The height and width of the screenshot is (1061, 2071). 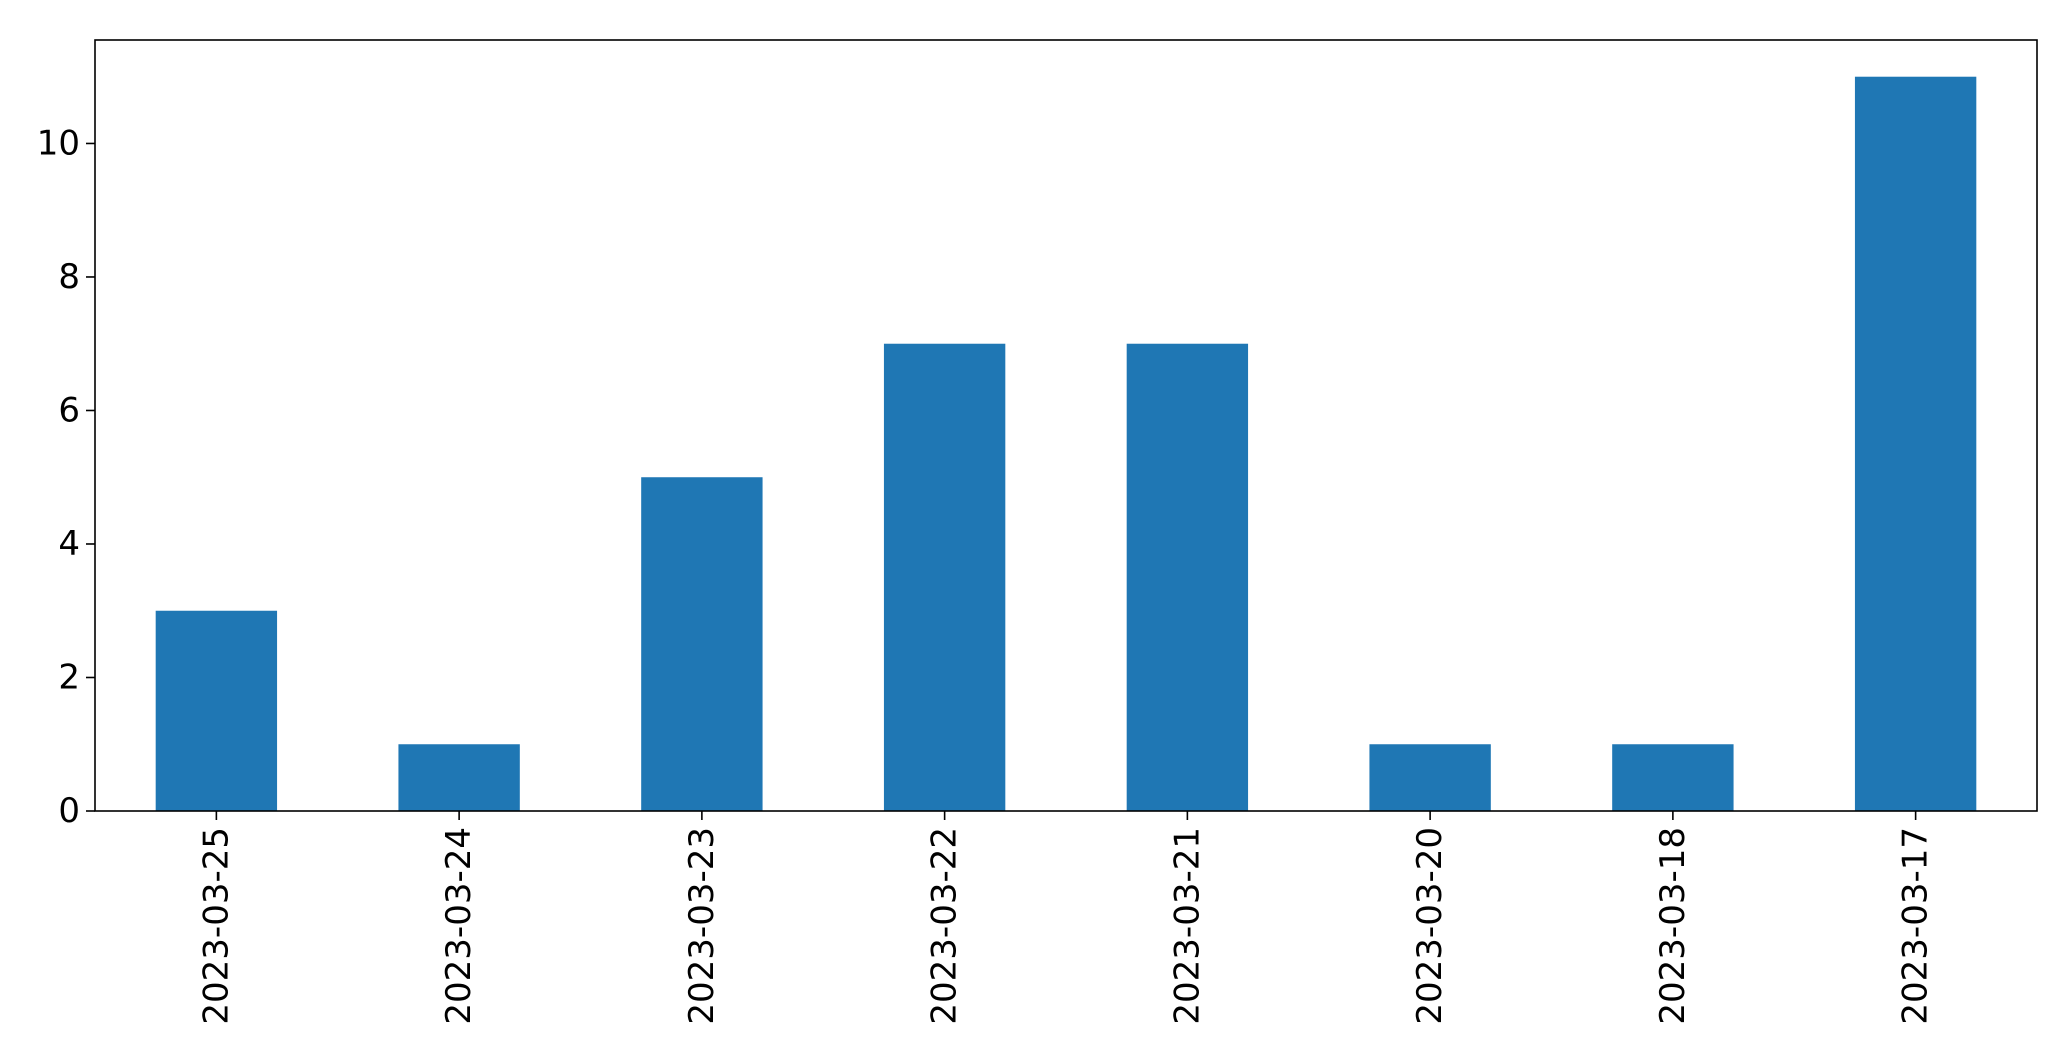 What do you see at coordinates (459, 926) in the screenshot?
I see `x-tick-label: 2023-03-24` at bounding box center [459, 926].